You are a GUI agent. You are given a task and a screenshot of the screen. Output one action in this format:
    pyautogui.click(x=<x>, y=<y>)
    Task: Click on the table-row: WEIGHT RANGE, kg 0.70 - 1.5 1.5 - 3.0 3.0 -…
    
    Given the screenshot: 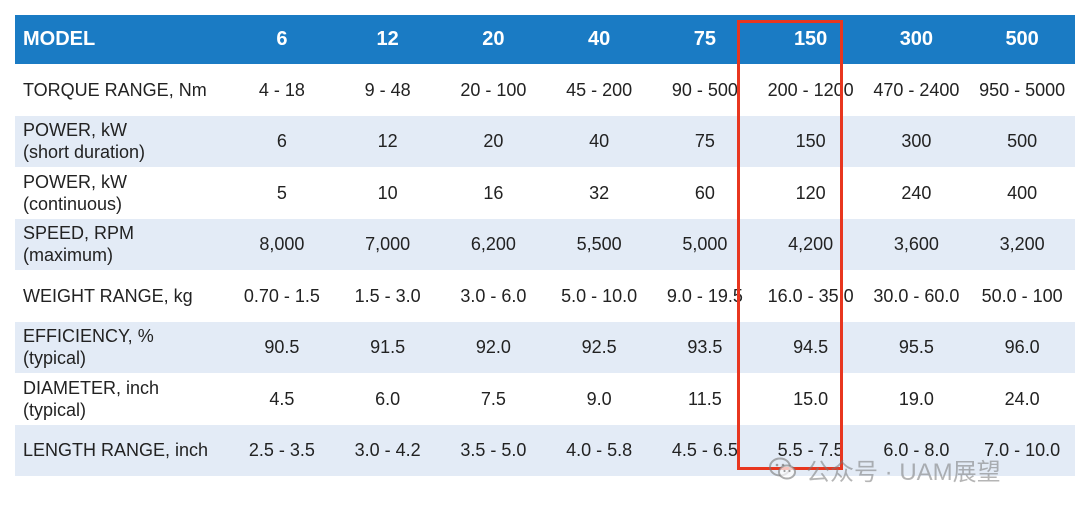 What is the action you would take?
    pyautogui.click(x=545, y=296)
    